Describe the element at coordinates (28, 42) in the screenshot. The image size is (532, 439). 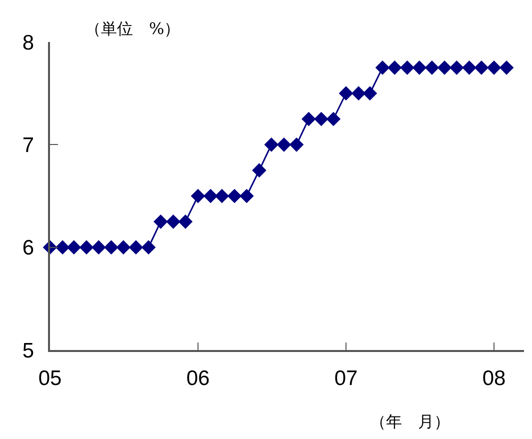
I see `y-tick-label: 8` at that location.